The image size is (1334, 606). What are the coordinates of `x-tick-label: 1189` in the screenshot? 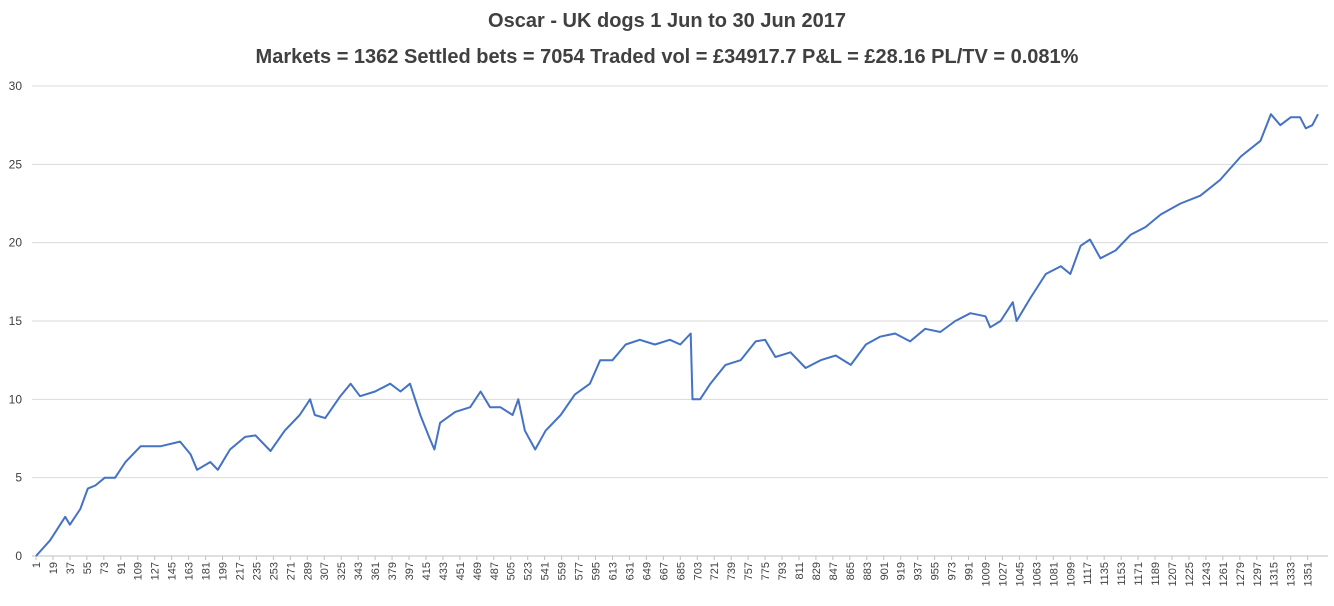 It's located at (1156, 574).